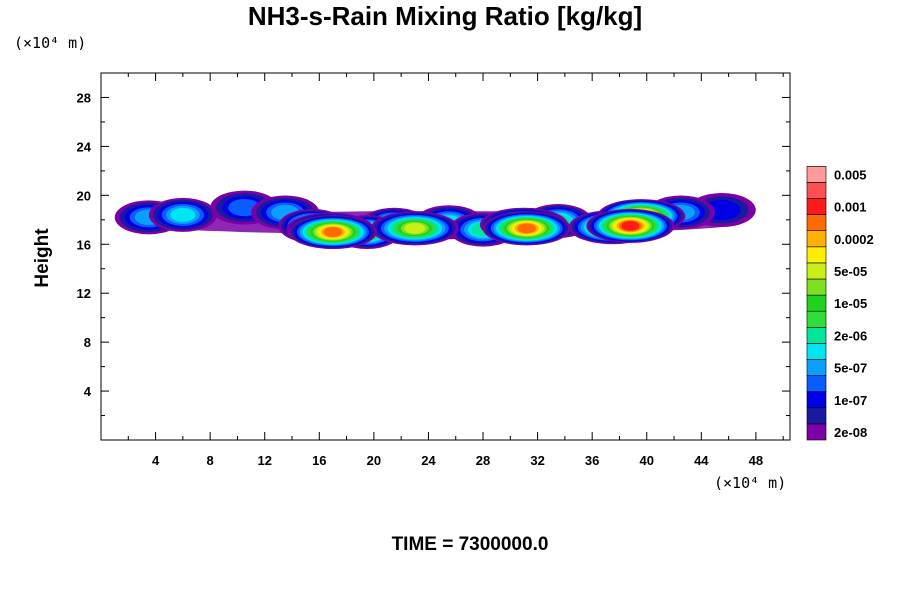 This screenshot has width=900, height=600. Describe the element at coordinates (483, 460) in the screenshot. I see `x-tick-label: 28` at that location.